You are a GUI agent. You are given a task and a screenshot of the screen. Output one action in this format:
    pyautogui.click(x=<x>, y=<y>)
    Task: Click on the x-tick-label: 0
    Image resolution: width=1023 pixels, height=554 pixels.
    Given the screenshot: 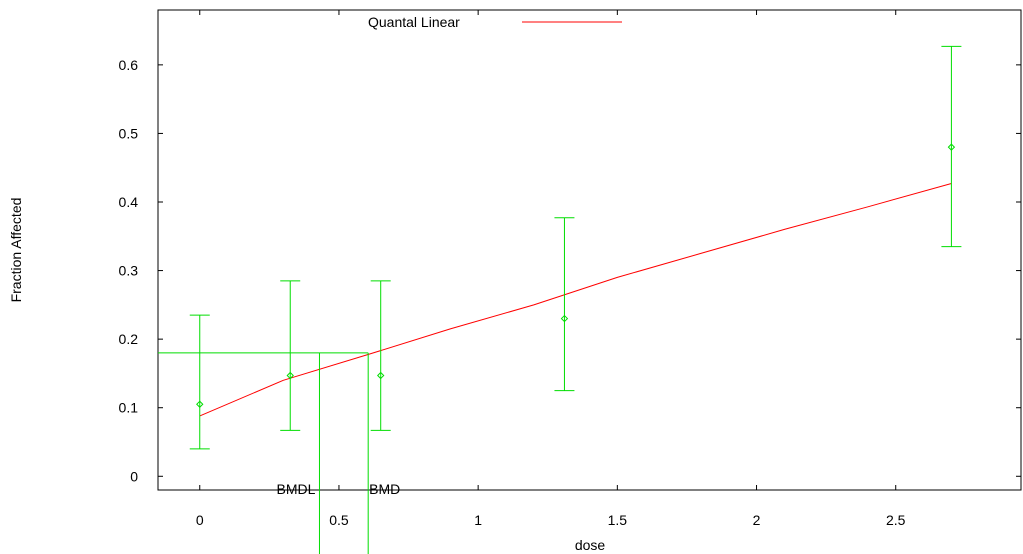 What is the action you would take?
    pyautogui.click(x=200, y=520)
    